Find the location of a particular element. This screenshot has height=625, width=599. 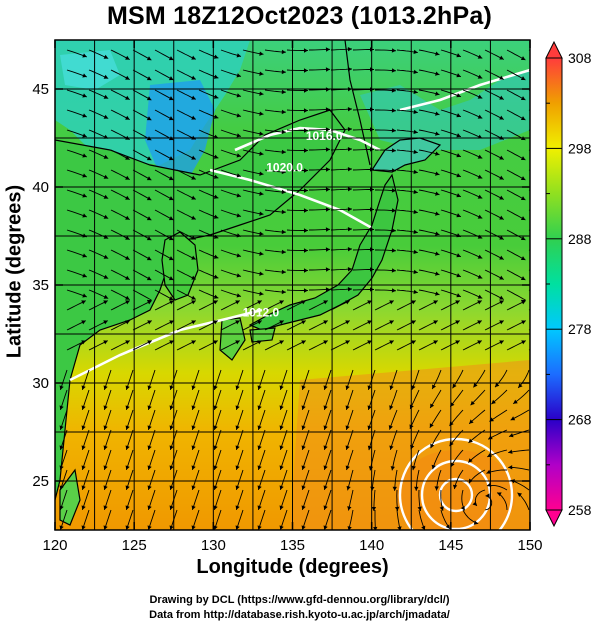

colorbar-bottom-arrow is located at coordinates (554, 518).